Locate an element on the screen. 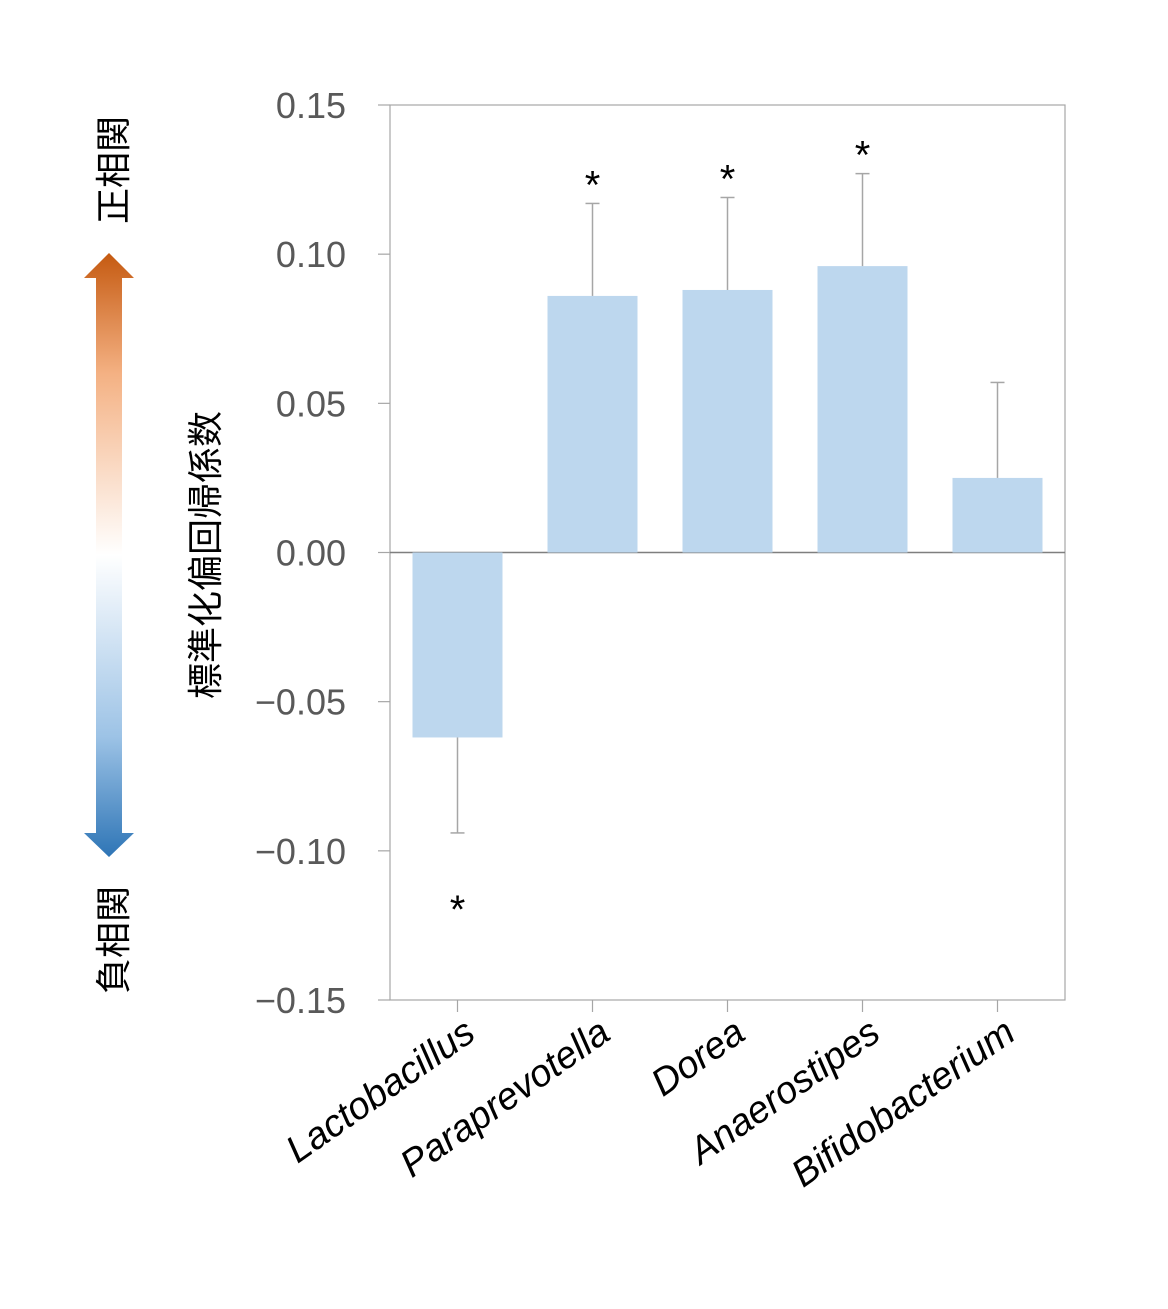  y-tick-label: 0.15 is located at coordinates (311, 105).